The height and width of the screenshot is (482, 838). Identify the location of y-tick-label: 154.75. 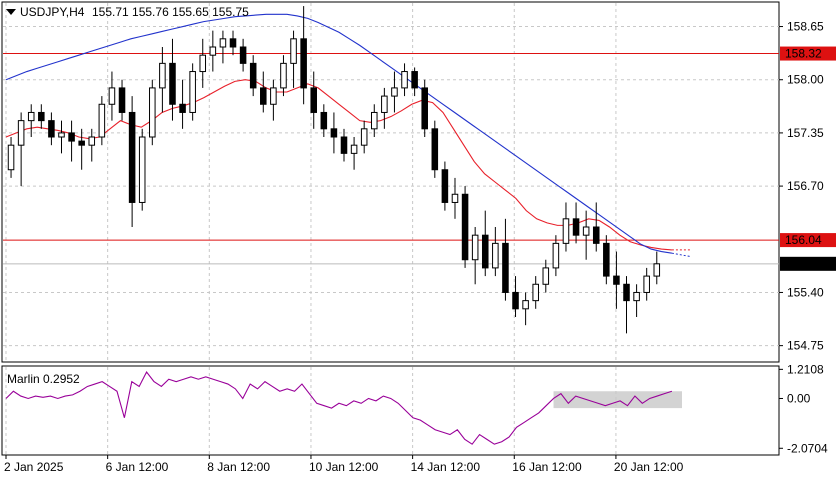
(805, 346).